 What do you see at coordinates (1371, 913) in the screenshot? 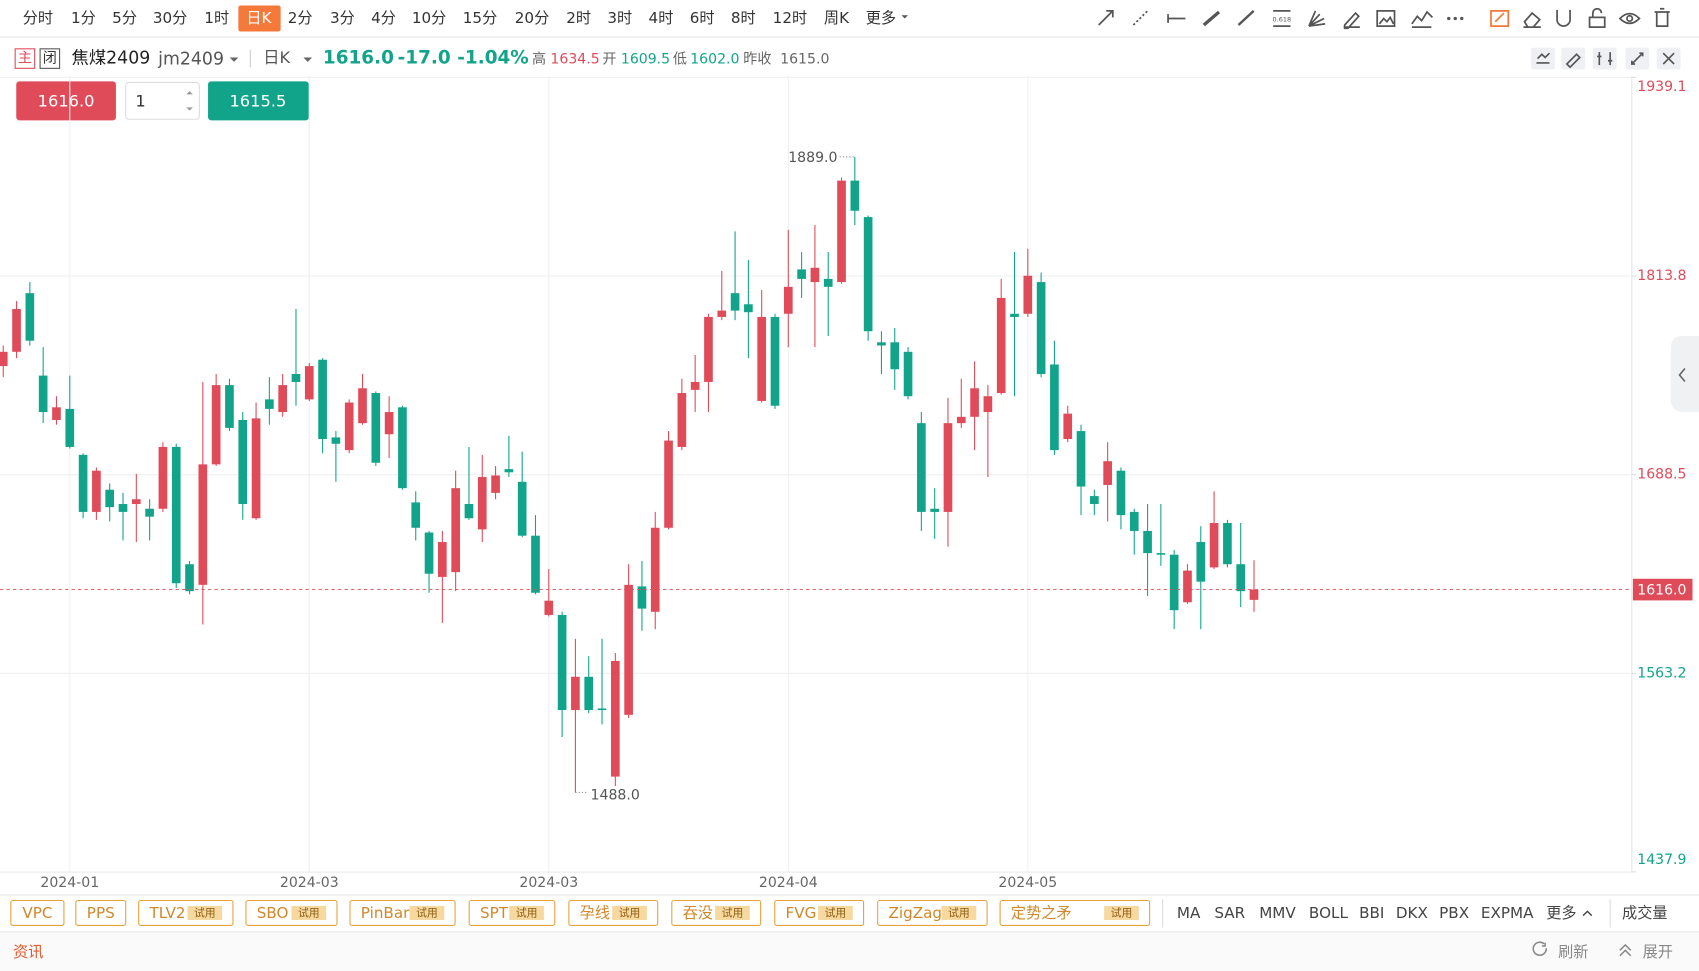
I see `main-indicator: BBI` at bounding box center [1371, 913].